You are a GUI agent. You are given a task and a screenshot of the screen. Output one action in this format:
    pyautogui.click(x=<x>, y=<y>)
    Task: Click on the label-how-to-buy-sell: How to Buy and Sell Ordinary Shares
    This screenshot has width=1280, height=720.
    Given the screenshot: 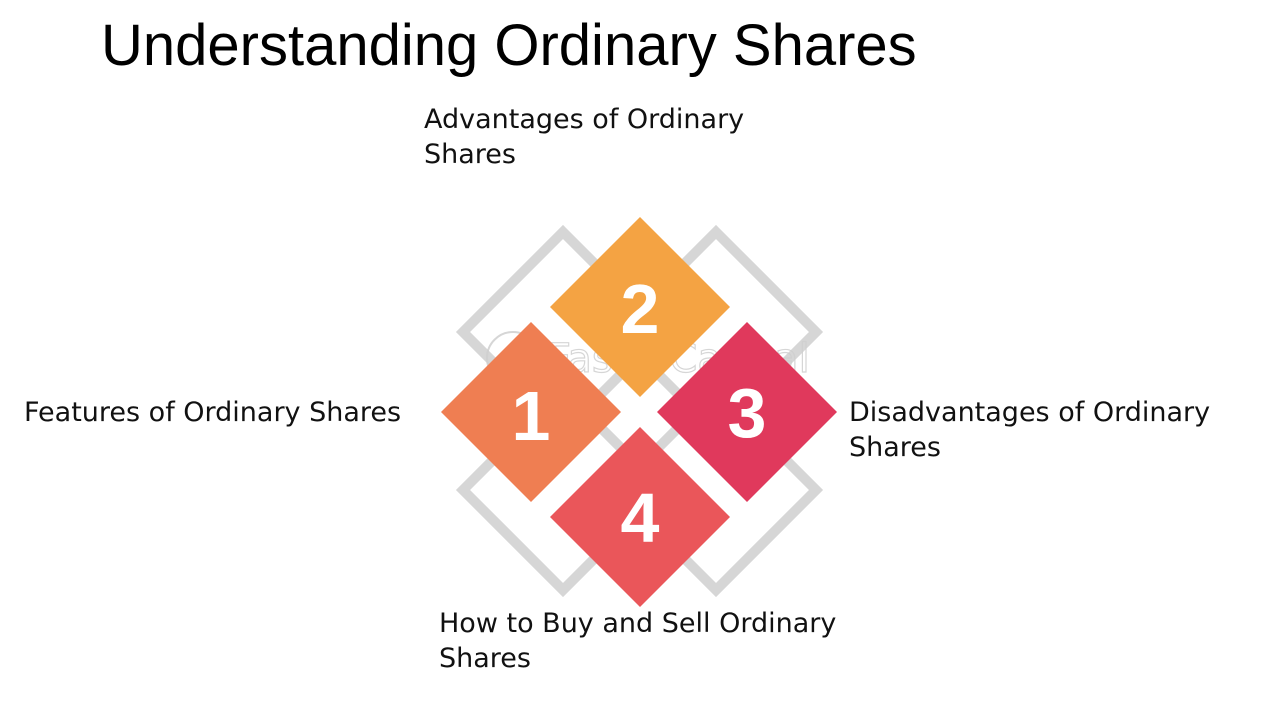 What is the action you would take?
    pyautogui.click(x=638, y=641)
    